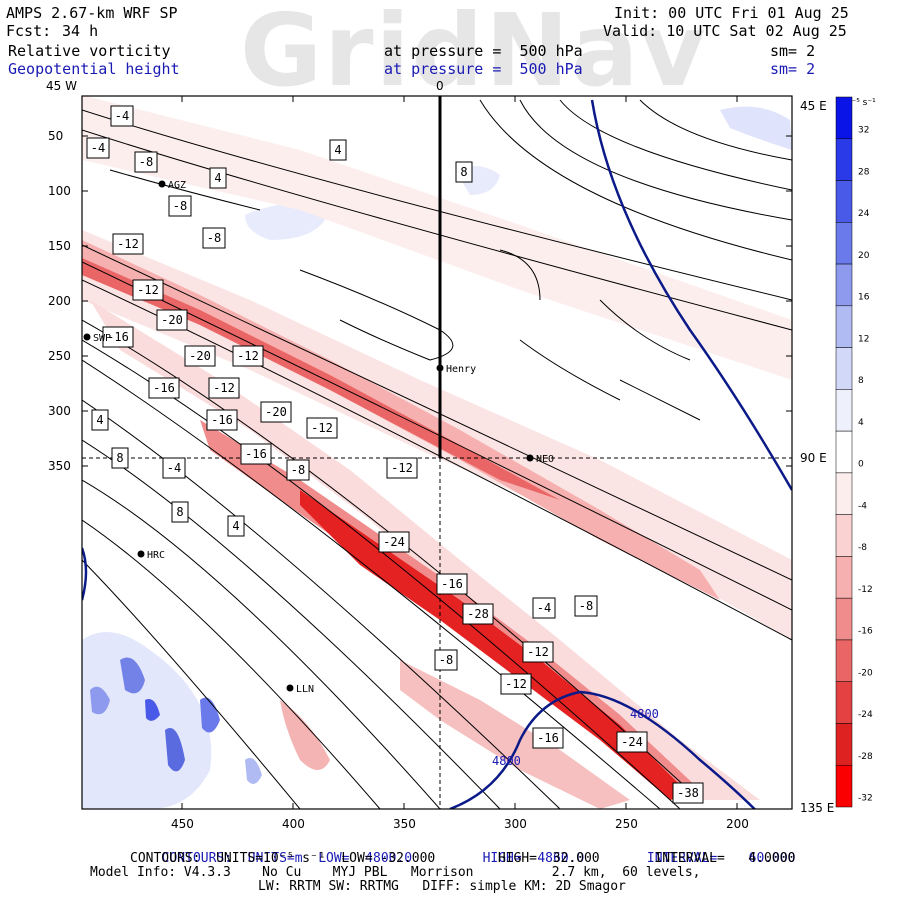 This screenshot has height=900, width=900. Describe the element at coordinates (865, 632) in the screenshot. I see `colorbar-label: -16` at that location.